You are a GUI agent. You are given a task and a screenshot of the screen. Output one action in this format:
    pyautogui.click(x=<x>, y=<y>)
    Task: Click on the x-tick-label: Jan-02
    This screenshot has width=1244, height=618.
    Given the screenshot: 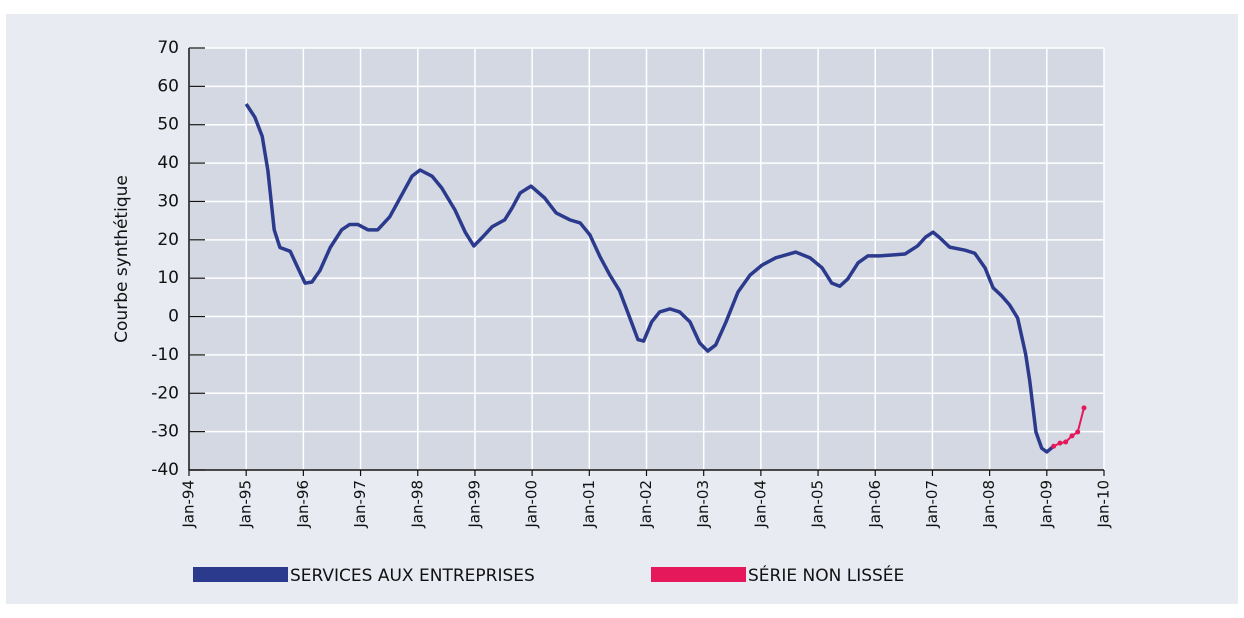 What is the action you would take?
    pyautogui.click(x=646, y=504)
    